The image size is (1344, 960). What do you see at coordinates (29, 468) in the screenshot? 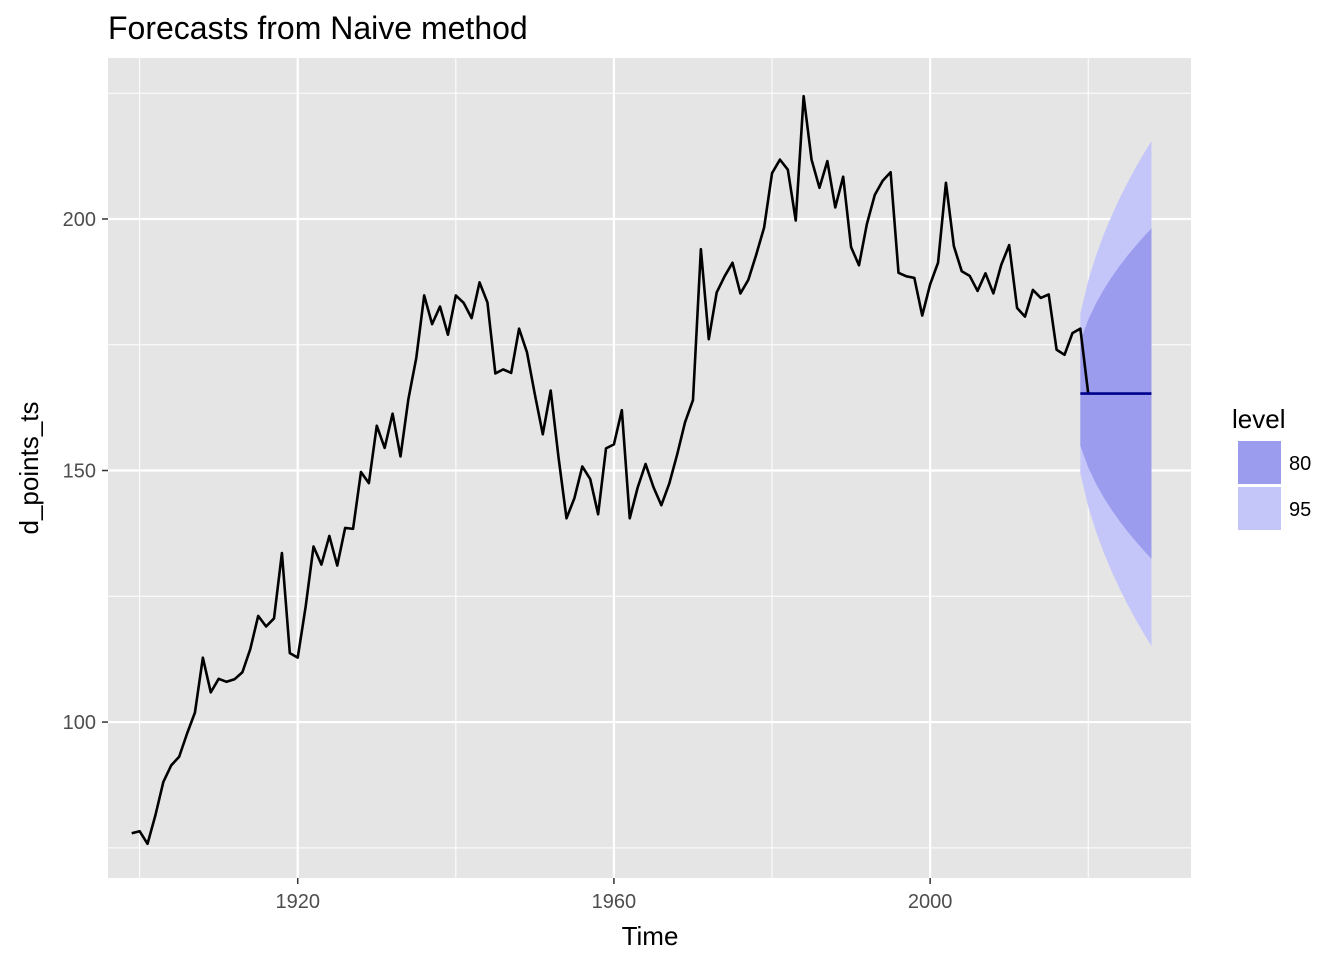
I see `y-axis-title: d_points_ts` at bounding box center [29, 468].